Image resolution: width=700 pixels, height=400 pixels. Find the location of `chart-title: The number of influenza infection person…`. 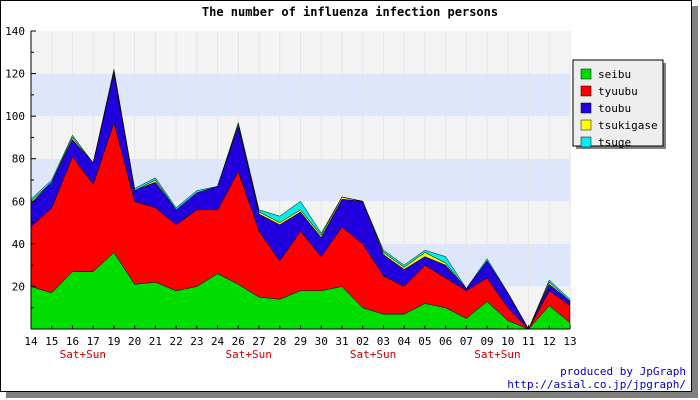

chart-title: The number of influenza infection person… is located at coordinates (350, 12).